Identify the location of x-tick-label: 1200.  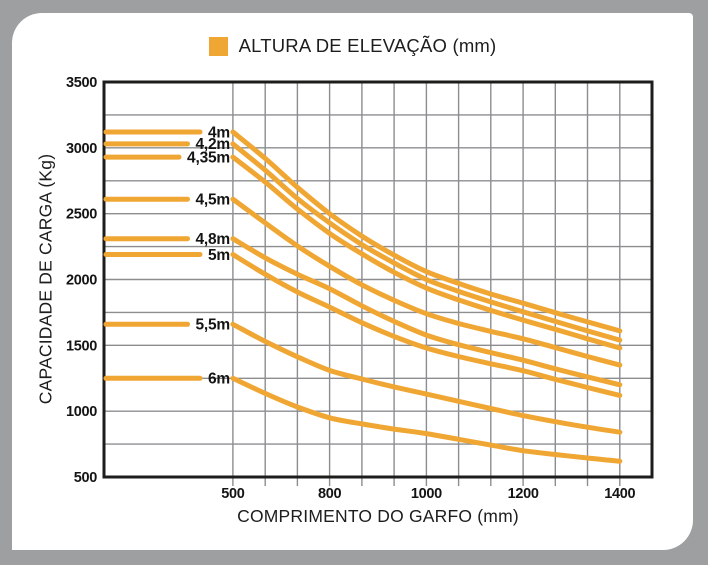
(523, 494).